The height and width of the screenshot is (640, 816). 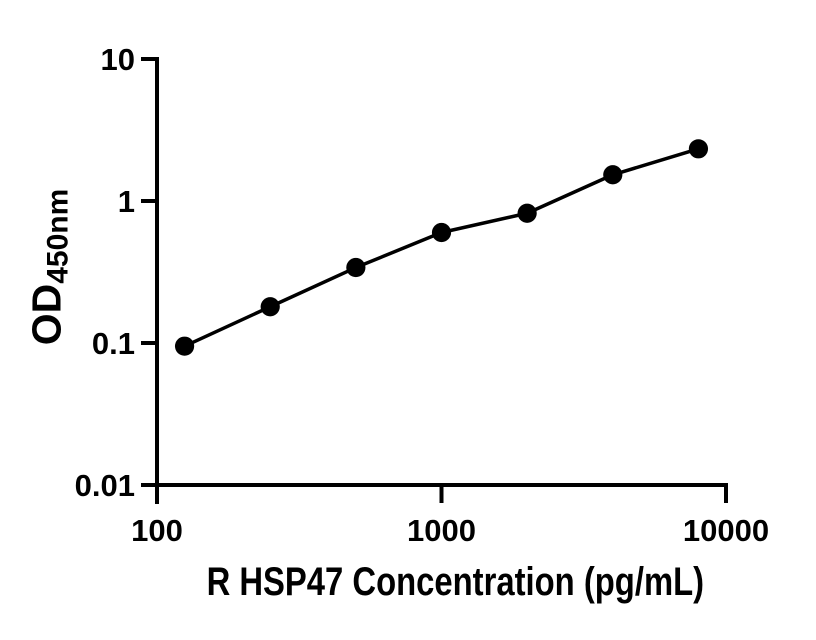 I want to click on y-tick-label: 10, so click(x=118, y=59).